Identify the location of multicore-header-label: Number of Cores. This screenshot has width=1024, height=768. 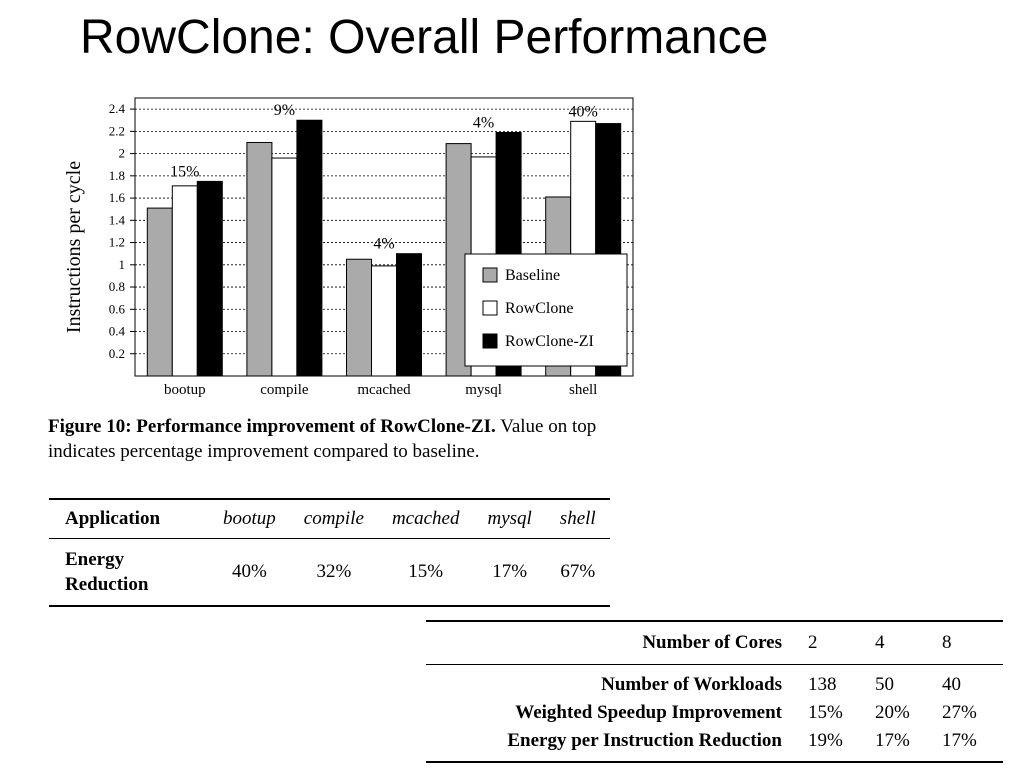
(614, 643).